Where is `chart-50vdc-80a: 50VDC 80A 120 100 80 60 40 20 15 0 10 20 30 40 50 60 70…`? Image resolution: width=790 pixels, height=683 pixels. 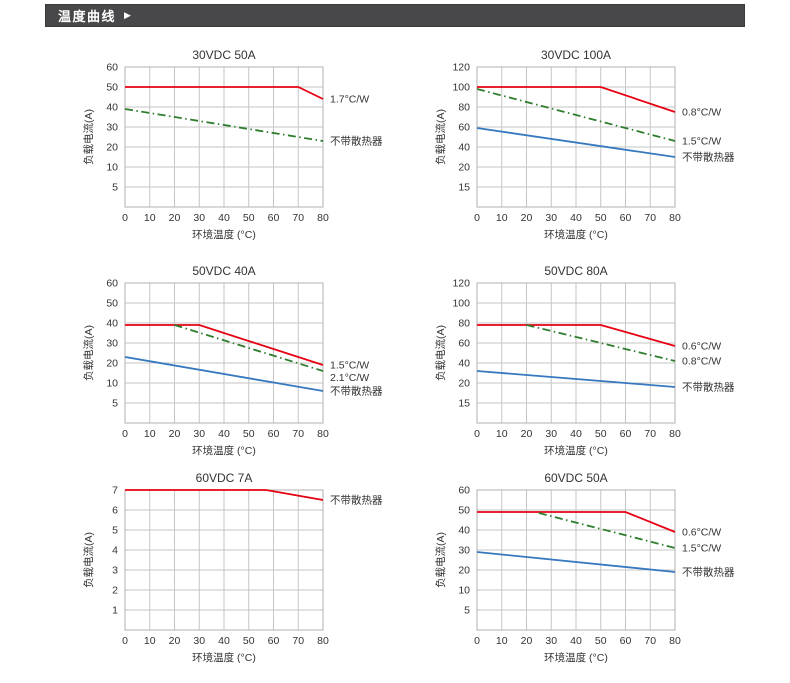
chart-50vdc-80a: 50VDC 80A 120 100 80 60 40 20 15 0 10 20 30 40 50 60 70… is located at coordinates (584, 361).